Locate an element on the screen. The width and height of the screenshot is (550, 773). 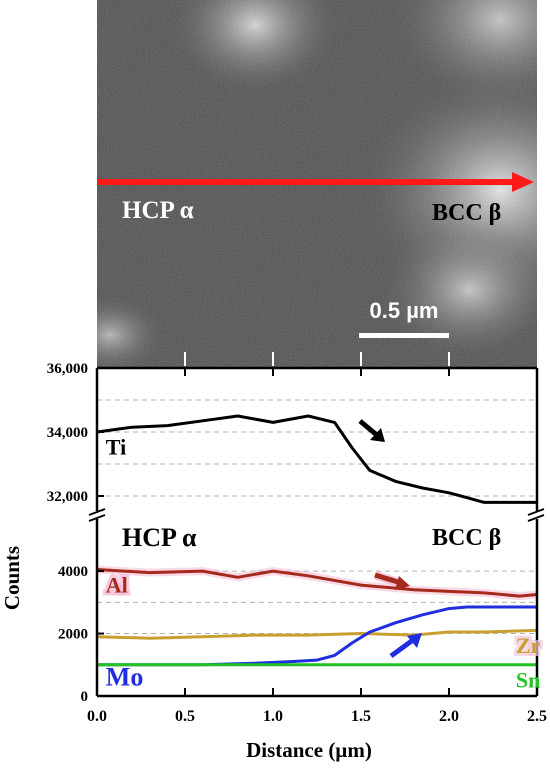
series-label-zr-halo: Zr is located at coordinates (528, 645).